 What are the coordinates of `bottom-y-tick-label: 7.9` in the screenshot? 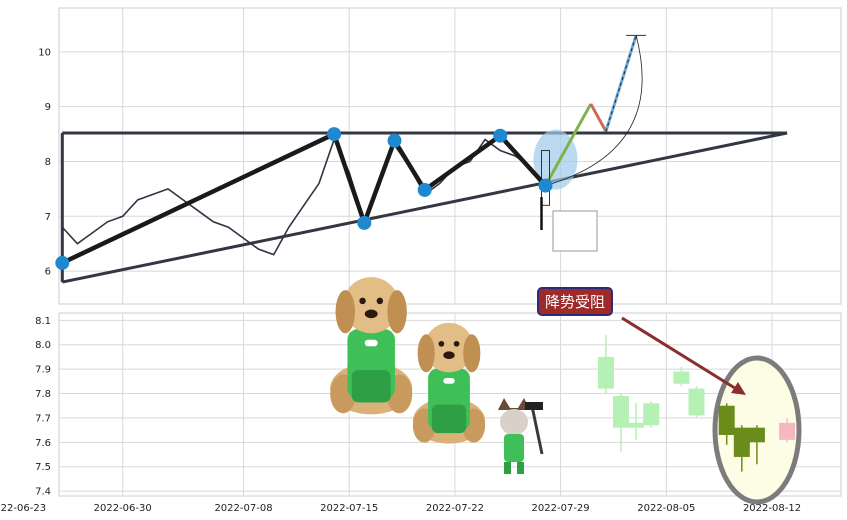 It's located at (43, 370).